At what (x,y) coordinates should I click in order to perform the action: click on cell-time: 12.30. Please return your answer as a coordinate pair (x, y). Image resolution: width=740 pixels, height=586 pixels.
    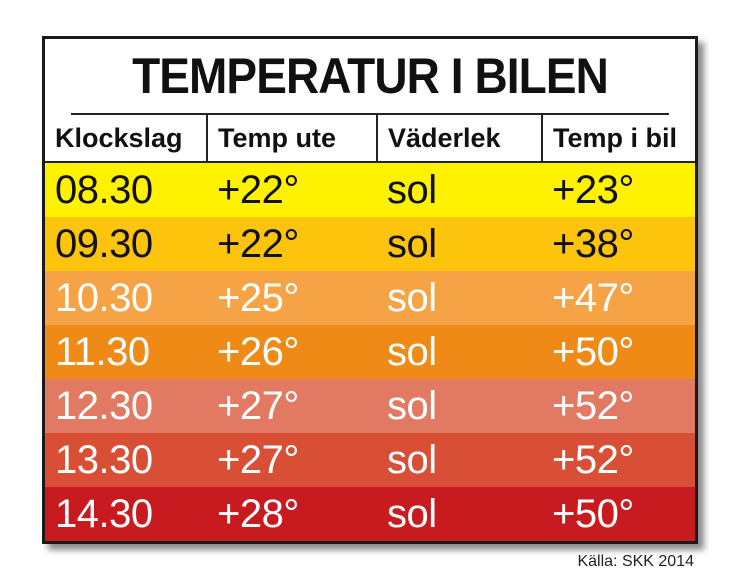
    Looking at the image, I should click on (104, 405).